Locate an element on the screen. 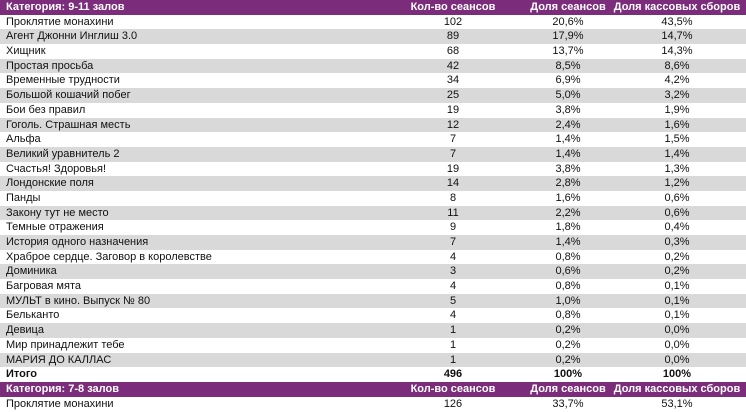 The image size is (746, 412). film-title: МАРИЯ ДО КАЛЛАС is located at coordinates (59, 359).